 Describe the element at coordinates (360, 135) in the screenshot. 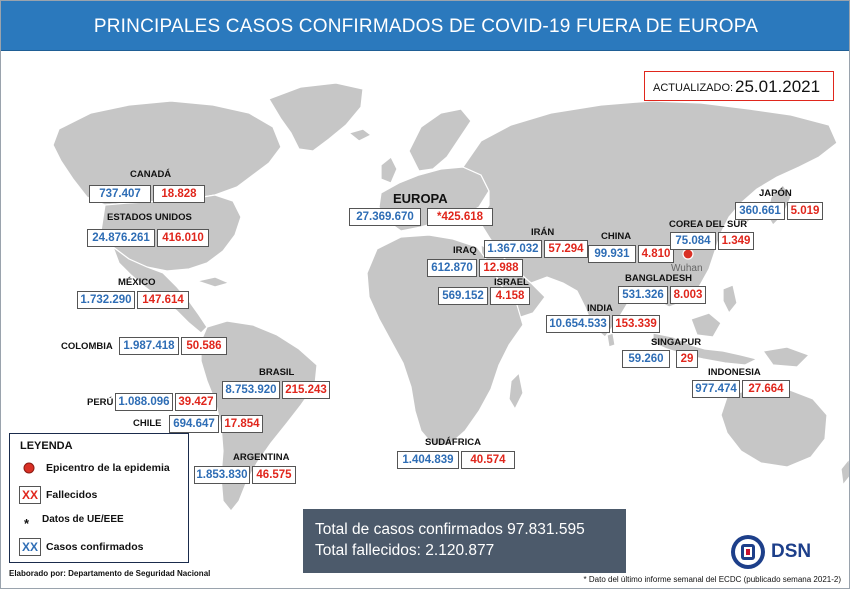

I see `landmass-iceland` at that location.